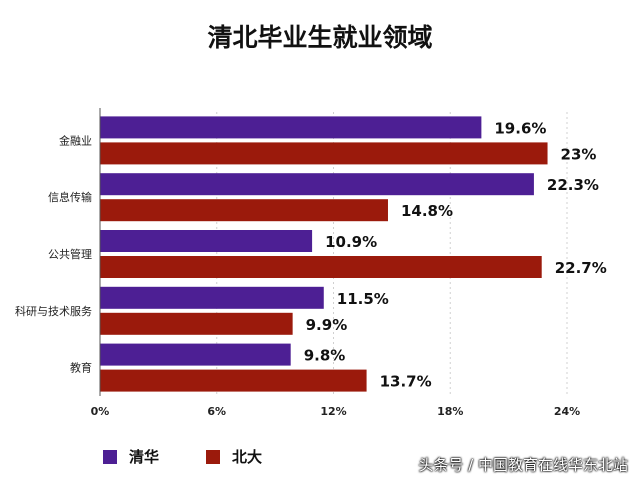  Describe the element at coordinates (320, 37) in the screenshot. I see `chart-title: 清北毕业生就业领域` at that location.